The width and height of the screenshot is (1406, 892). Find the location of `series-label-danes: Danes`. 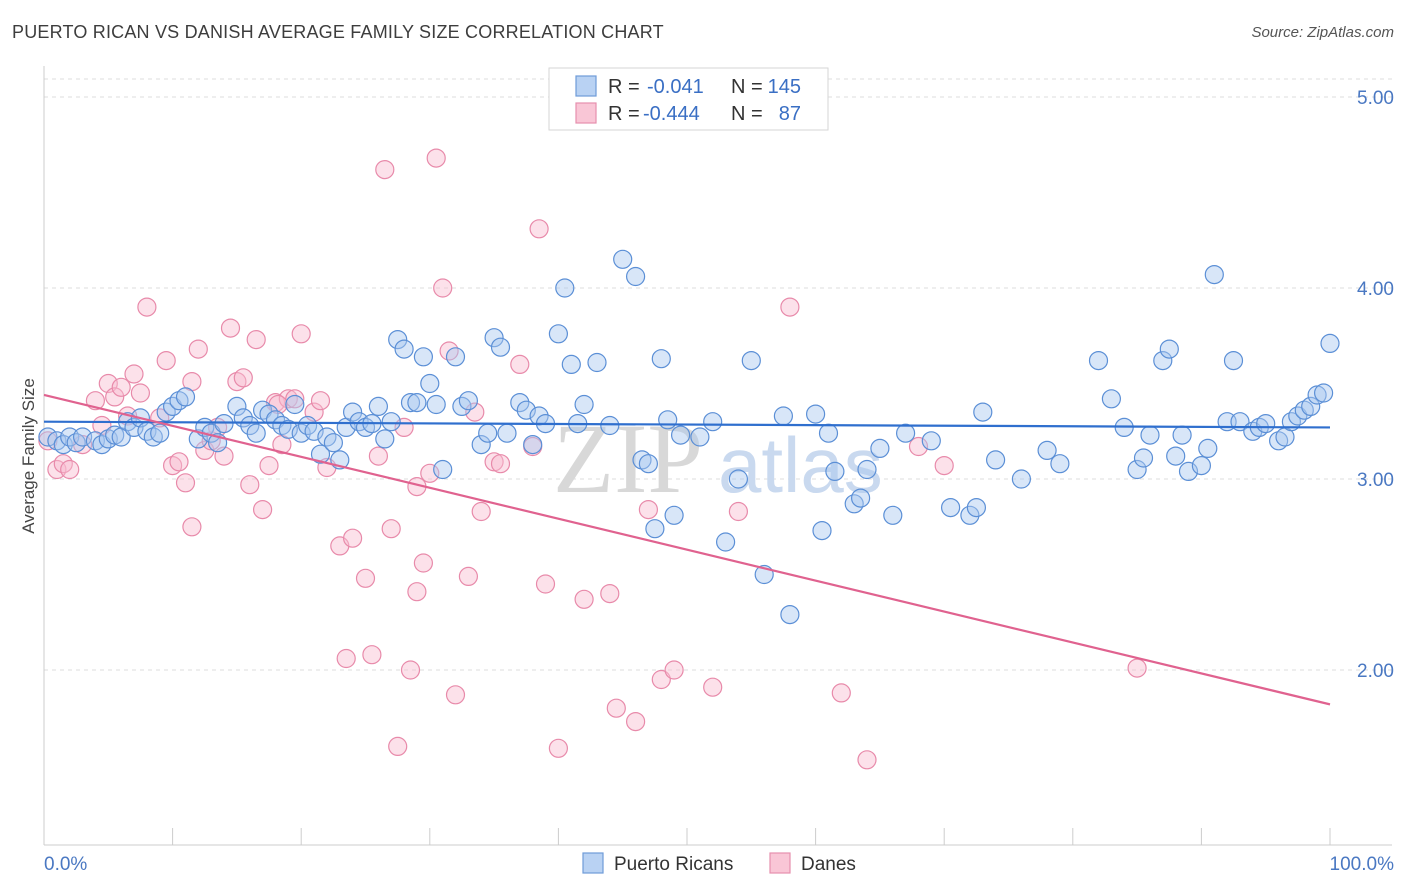

series-label-danes: Danes is located at coordinates (828, 864).